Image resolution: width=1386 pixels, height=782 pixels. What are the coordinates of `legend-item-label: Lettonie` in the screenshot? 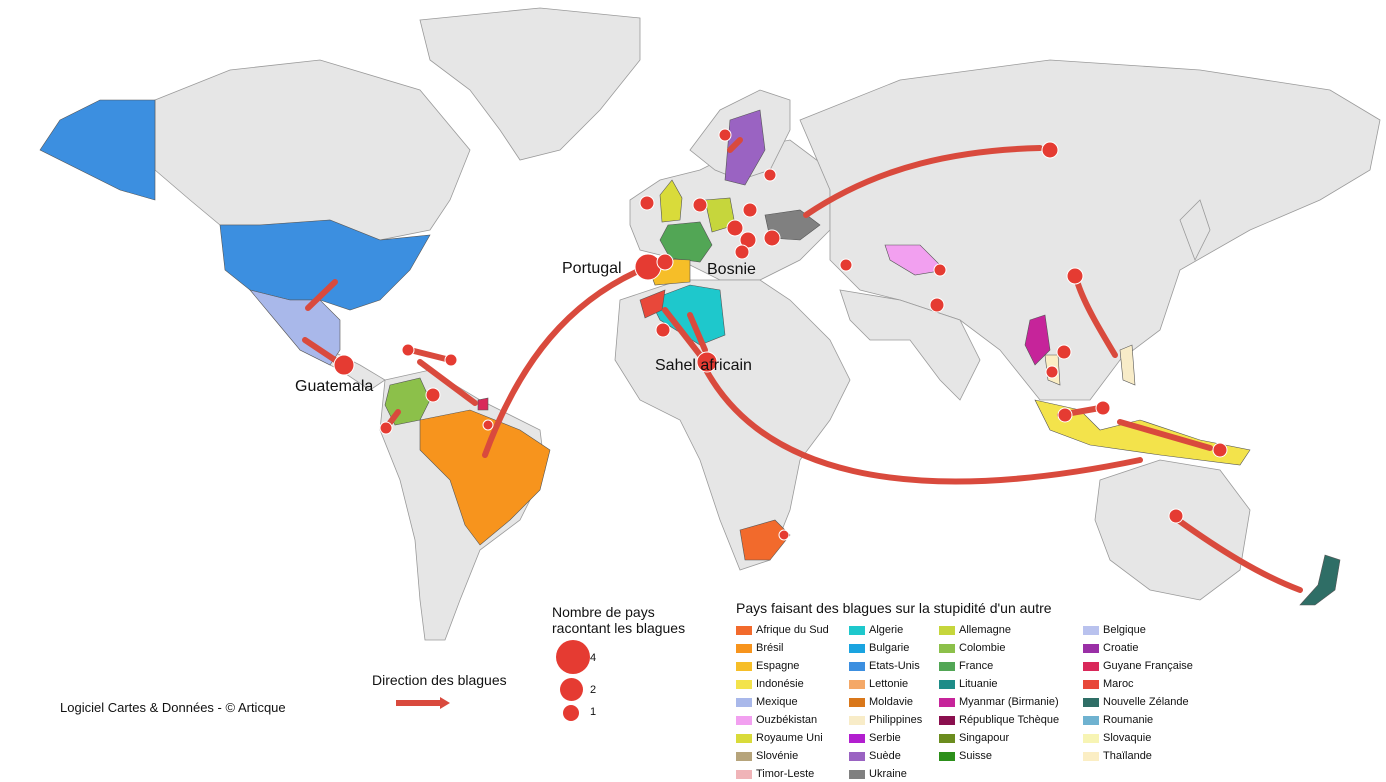 It's located at (889, 684).